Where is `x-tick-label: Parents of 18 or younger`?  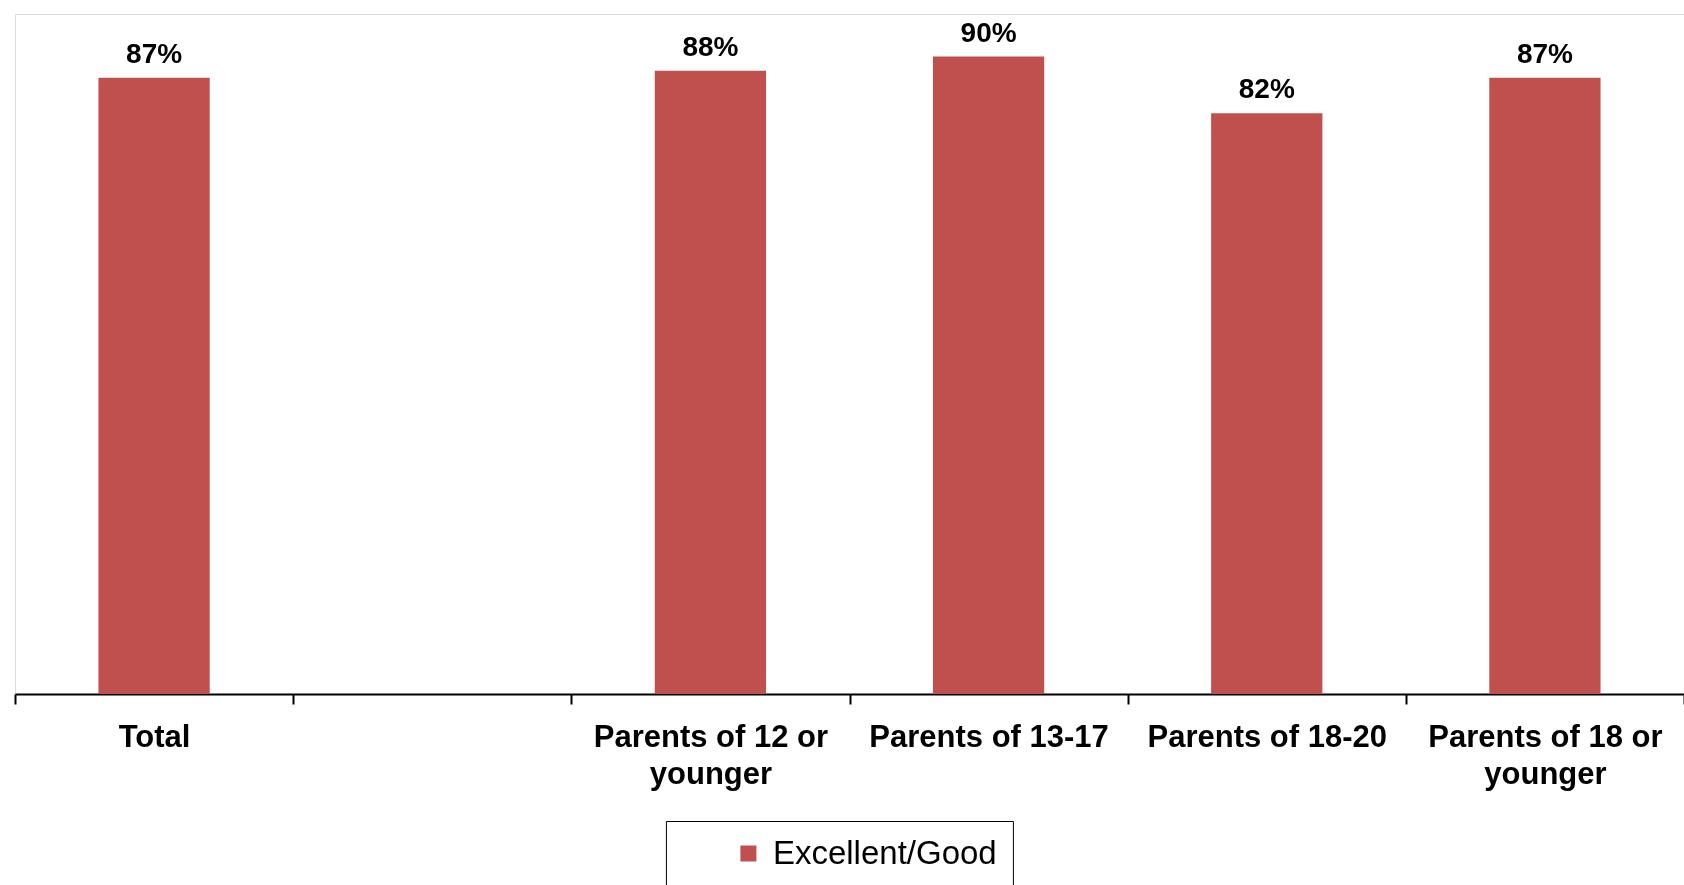 x-tick-label: Parents of 18 or younger is located at coordinates (1545, 754).